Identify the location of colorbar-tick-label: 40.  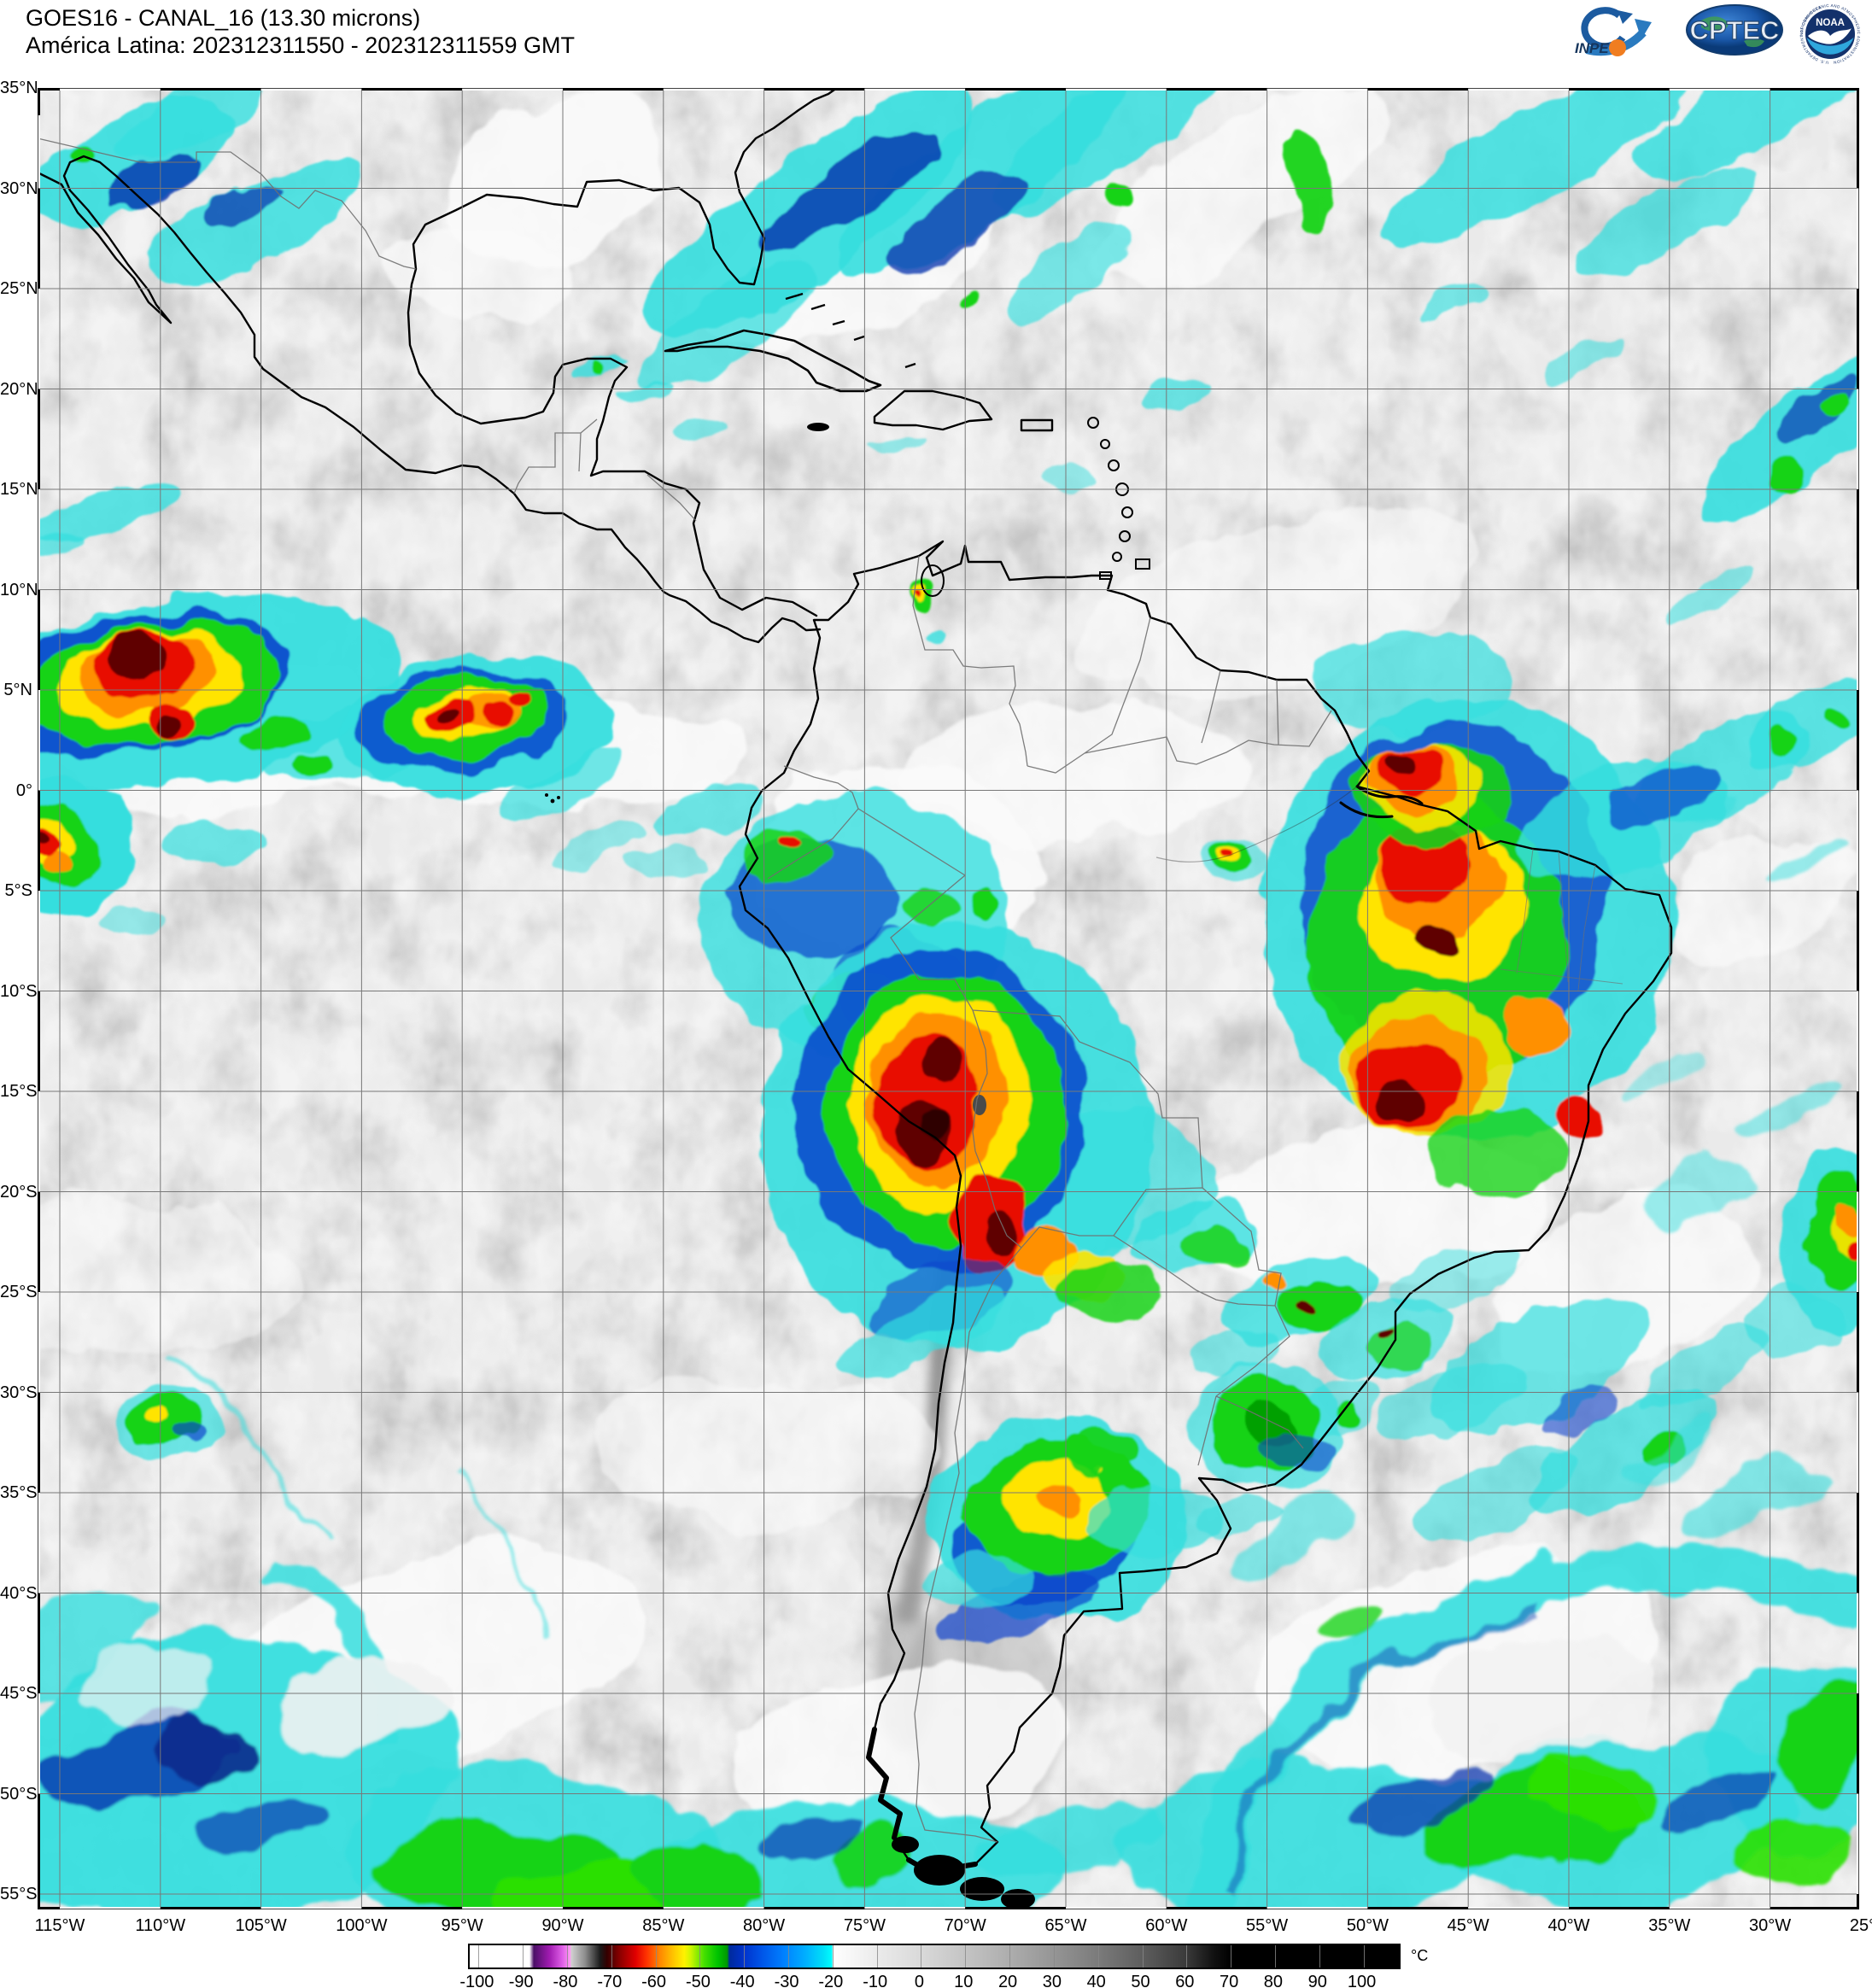
(1096, 1980).